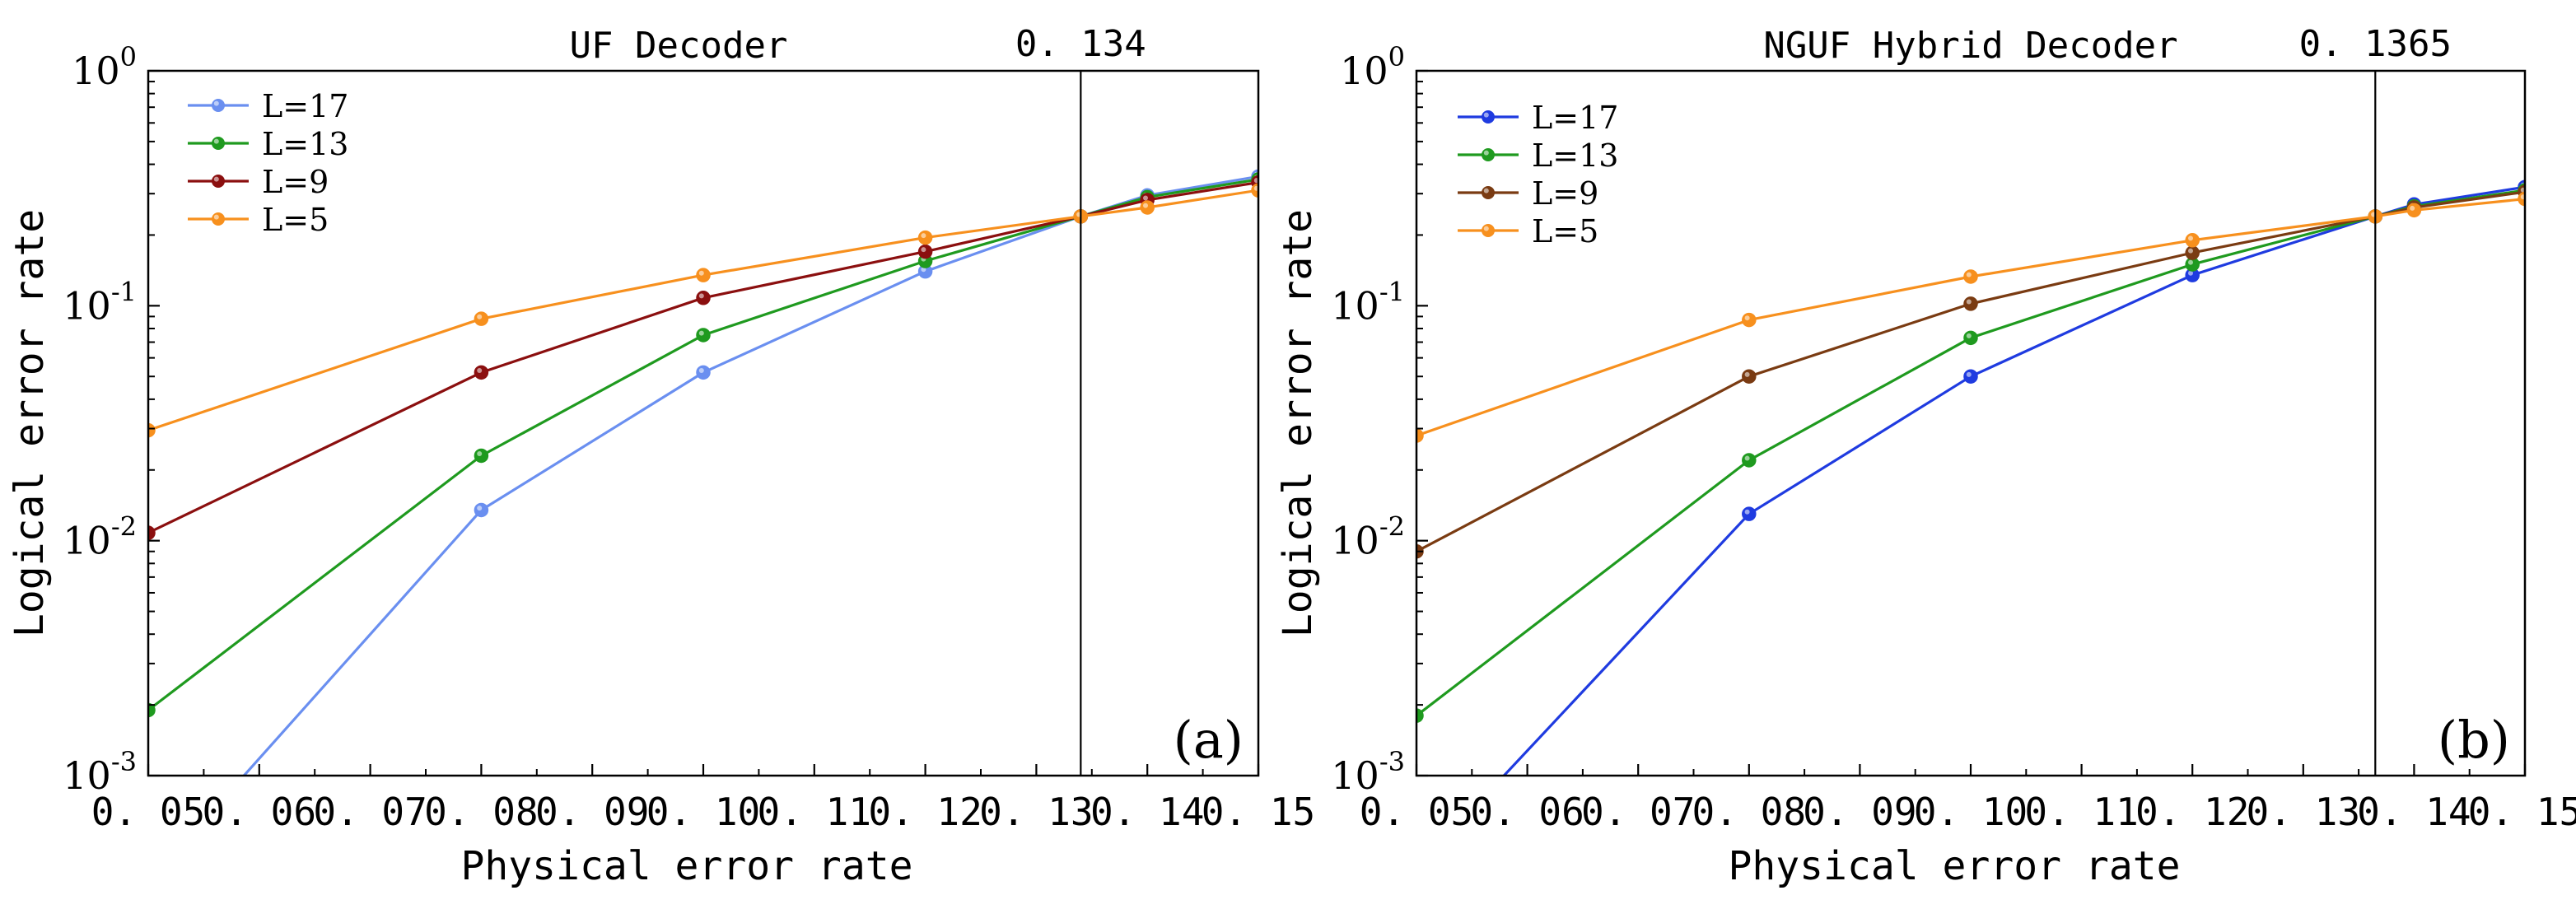  Describe the element at coordinates (1147, 812) in the screenshot. I see `x-tick-label: 0. 14` at that location.